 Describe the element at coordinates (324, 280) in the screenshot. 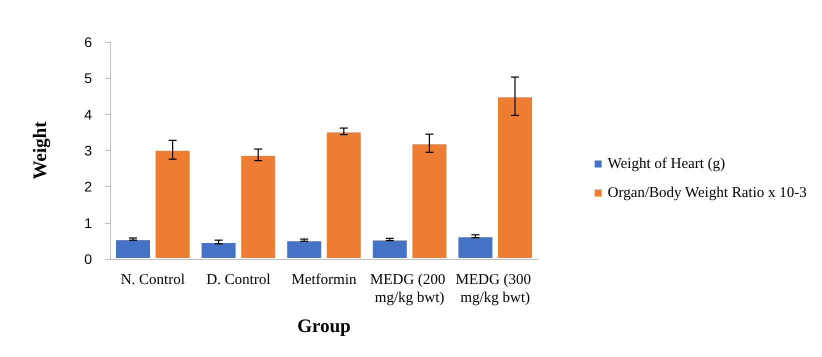

I see `x-tick-label: Metformin` at that location.